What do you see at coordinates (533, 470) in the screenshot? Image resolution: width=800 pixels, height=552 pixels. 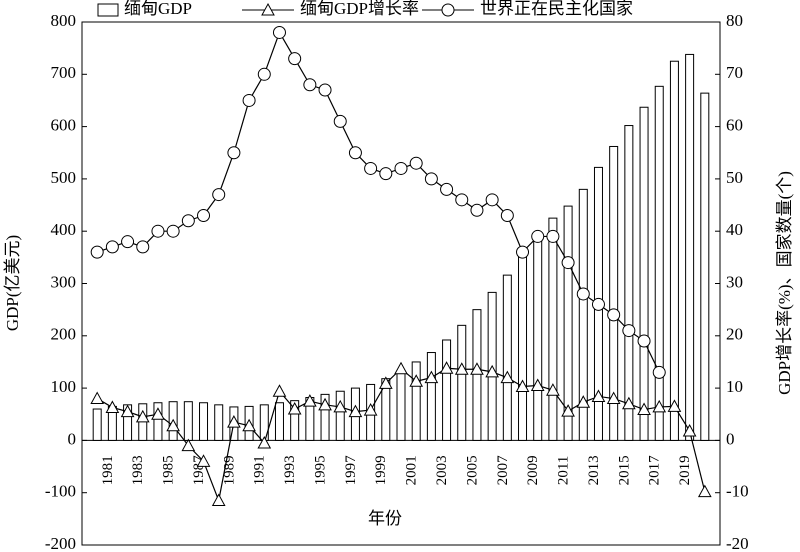 I see `x-tick-label: 2009` at bounding box center [533, 470].